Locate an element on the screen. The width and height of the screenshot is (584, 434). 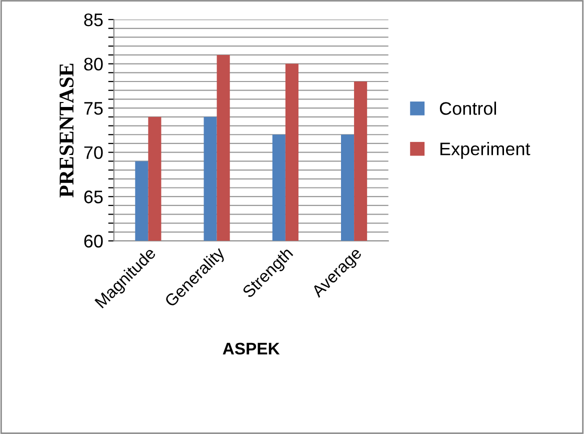
y-axis-title: PRESENTASE is located at coordinates (67, 131).